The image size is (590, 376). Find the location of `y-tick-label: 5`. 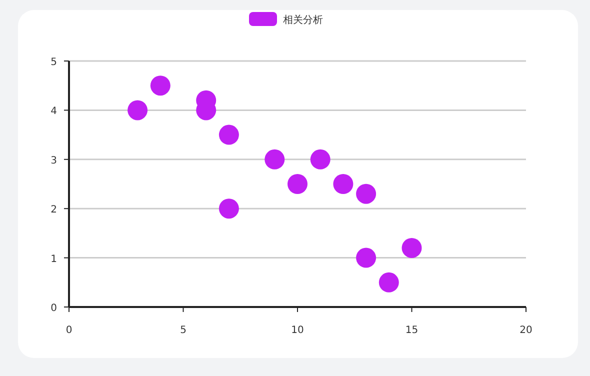

y-tick-label: 5 is located at coordinates (53, 62).